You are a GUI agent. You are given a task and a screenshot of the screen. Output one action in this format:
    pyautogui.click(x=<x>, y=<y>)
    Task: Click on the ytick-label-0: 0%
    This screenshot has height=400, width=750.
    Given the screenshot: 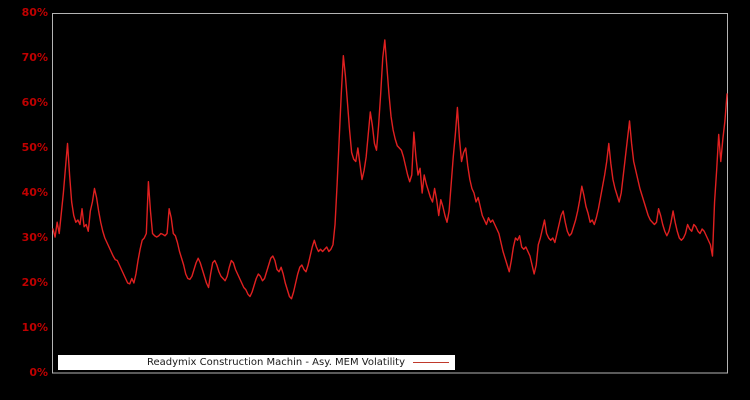 What is the action you would take?
    pyautogui.click(x=38, y=372)
    